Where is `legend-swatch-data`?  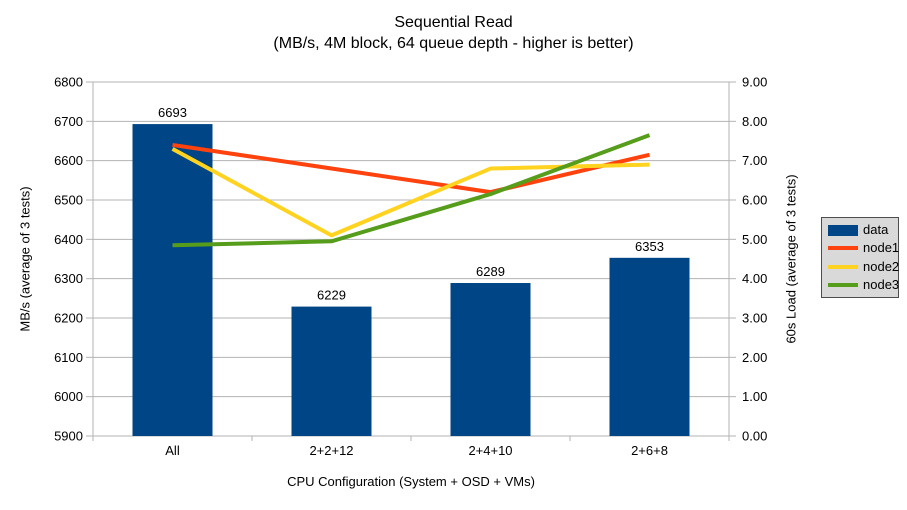 legend-swatch-data is located at coordinates (843, 230).